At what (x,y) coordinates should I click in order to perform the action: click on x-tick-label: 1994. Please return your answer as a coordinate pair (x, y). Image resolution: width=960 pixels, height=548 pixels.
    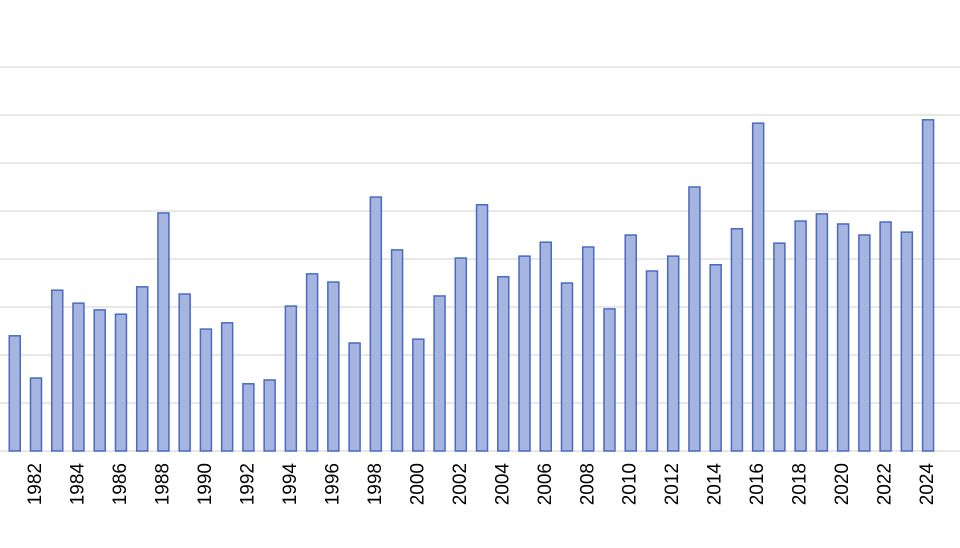
    Looking at the image, I should click on (290, 484).